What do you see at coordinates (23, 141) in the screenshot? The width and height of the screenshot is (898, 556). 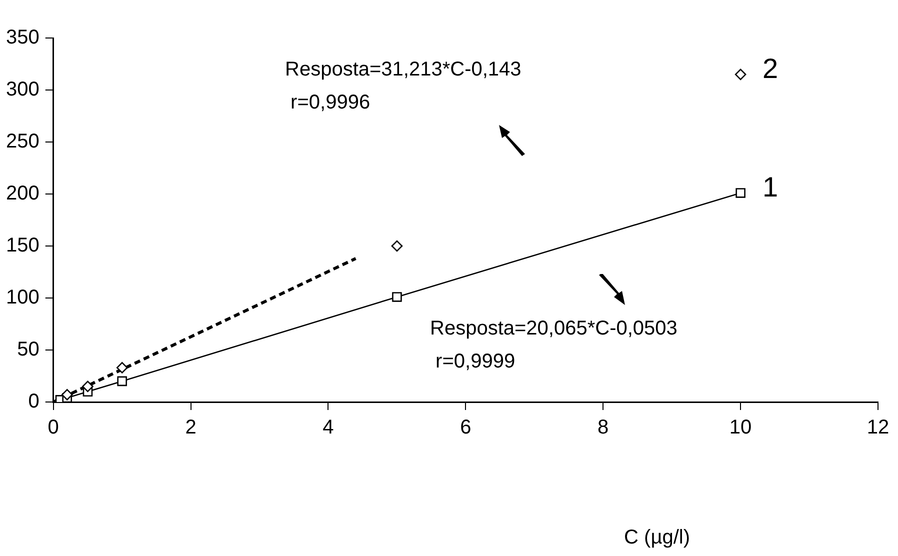 I see `y-tick-label: 250` at bounding box center [23, 141].